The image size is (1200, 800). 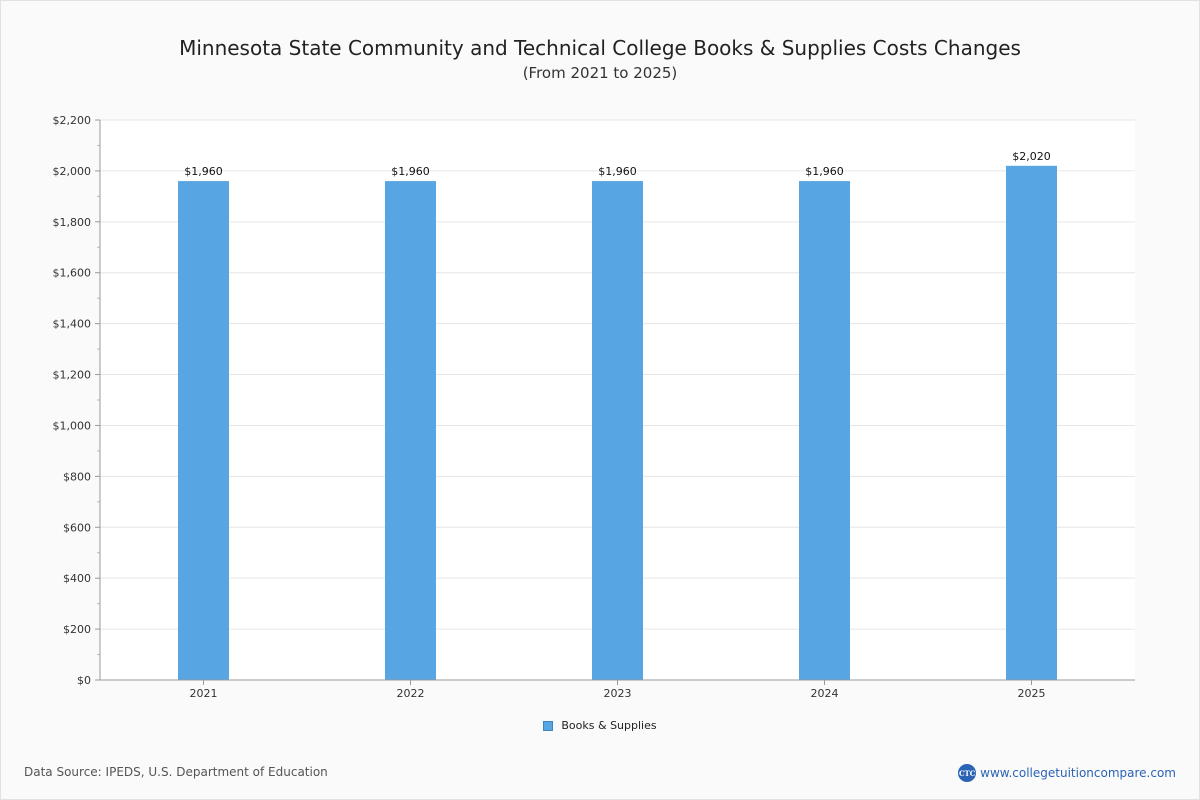 I want to click on x-tick-label: 2025, so click(x=1032, y=693).